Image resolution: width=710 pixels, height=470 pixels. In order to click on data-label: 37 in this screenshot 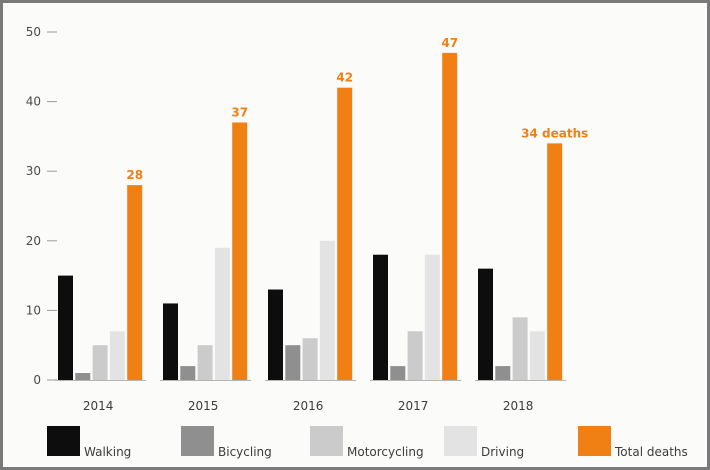, I will do `click(239, 112)`.